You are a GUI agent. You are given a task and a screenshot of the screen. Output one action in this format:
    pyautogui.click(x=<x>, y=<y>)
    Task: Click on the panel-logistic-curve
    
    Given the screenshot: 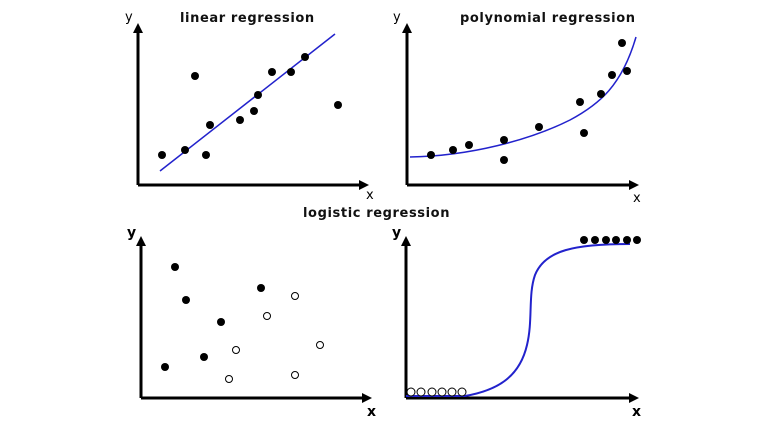 What is the action you would take?
    pyautogui.click(x=521, y=319)
    